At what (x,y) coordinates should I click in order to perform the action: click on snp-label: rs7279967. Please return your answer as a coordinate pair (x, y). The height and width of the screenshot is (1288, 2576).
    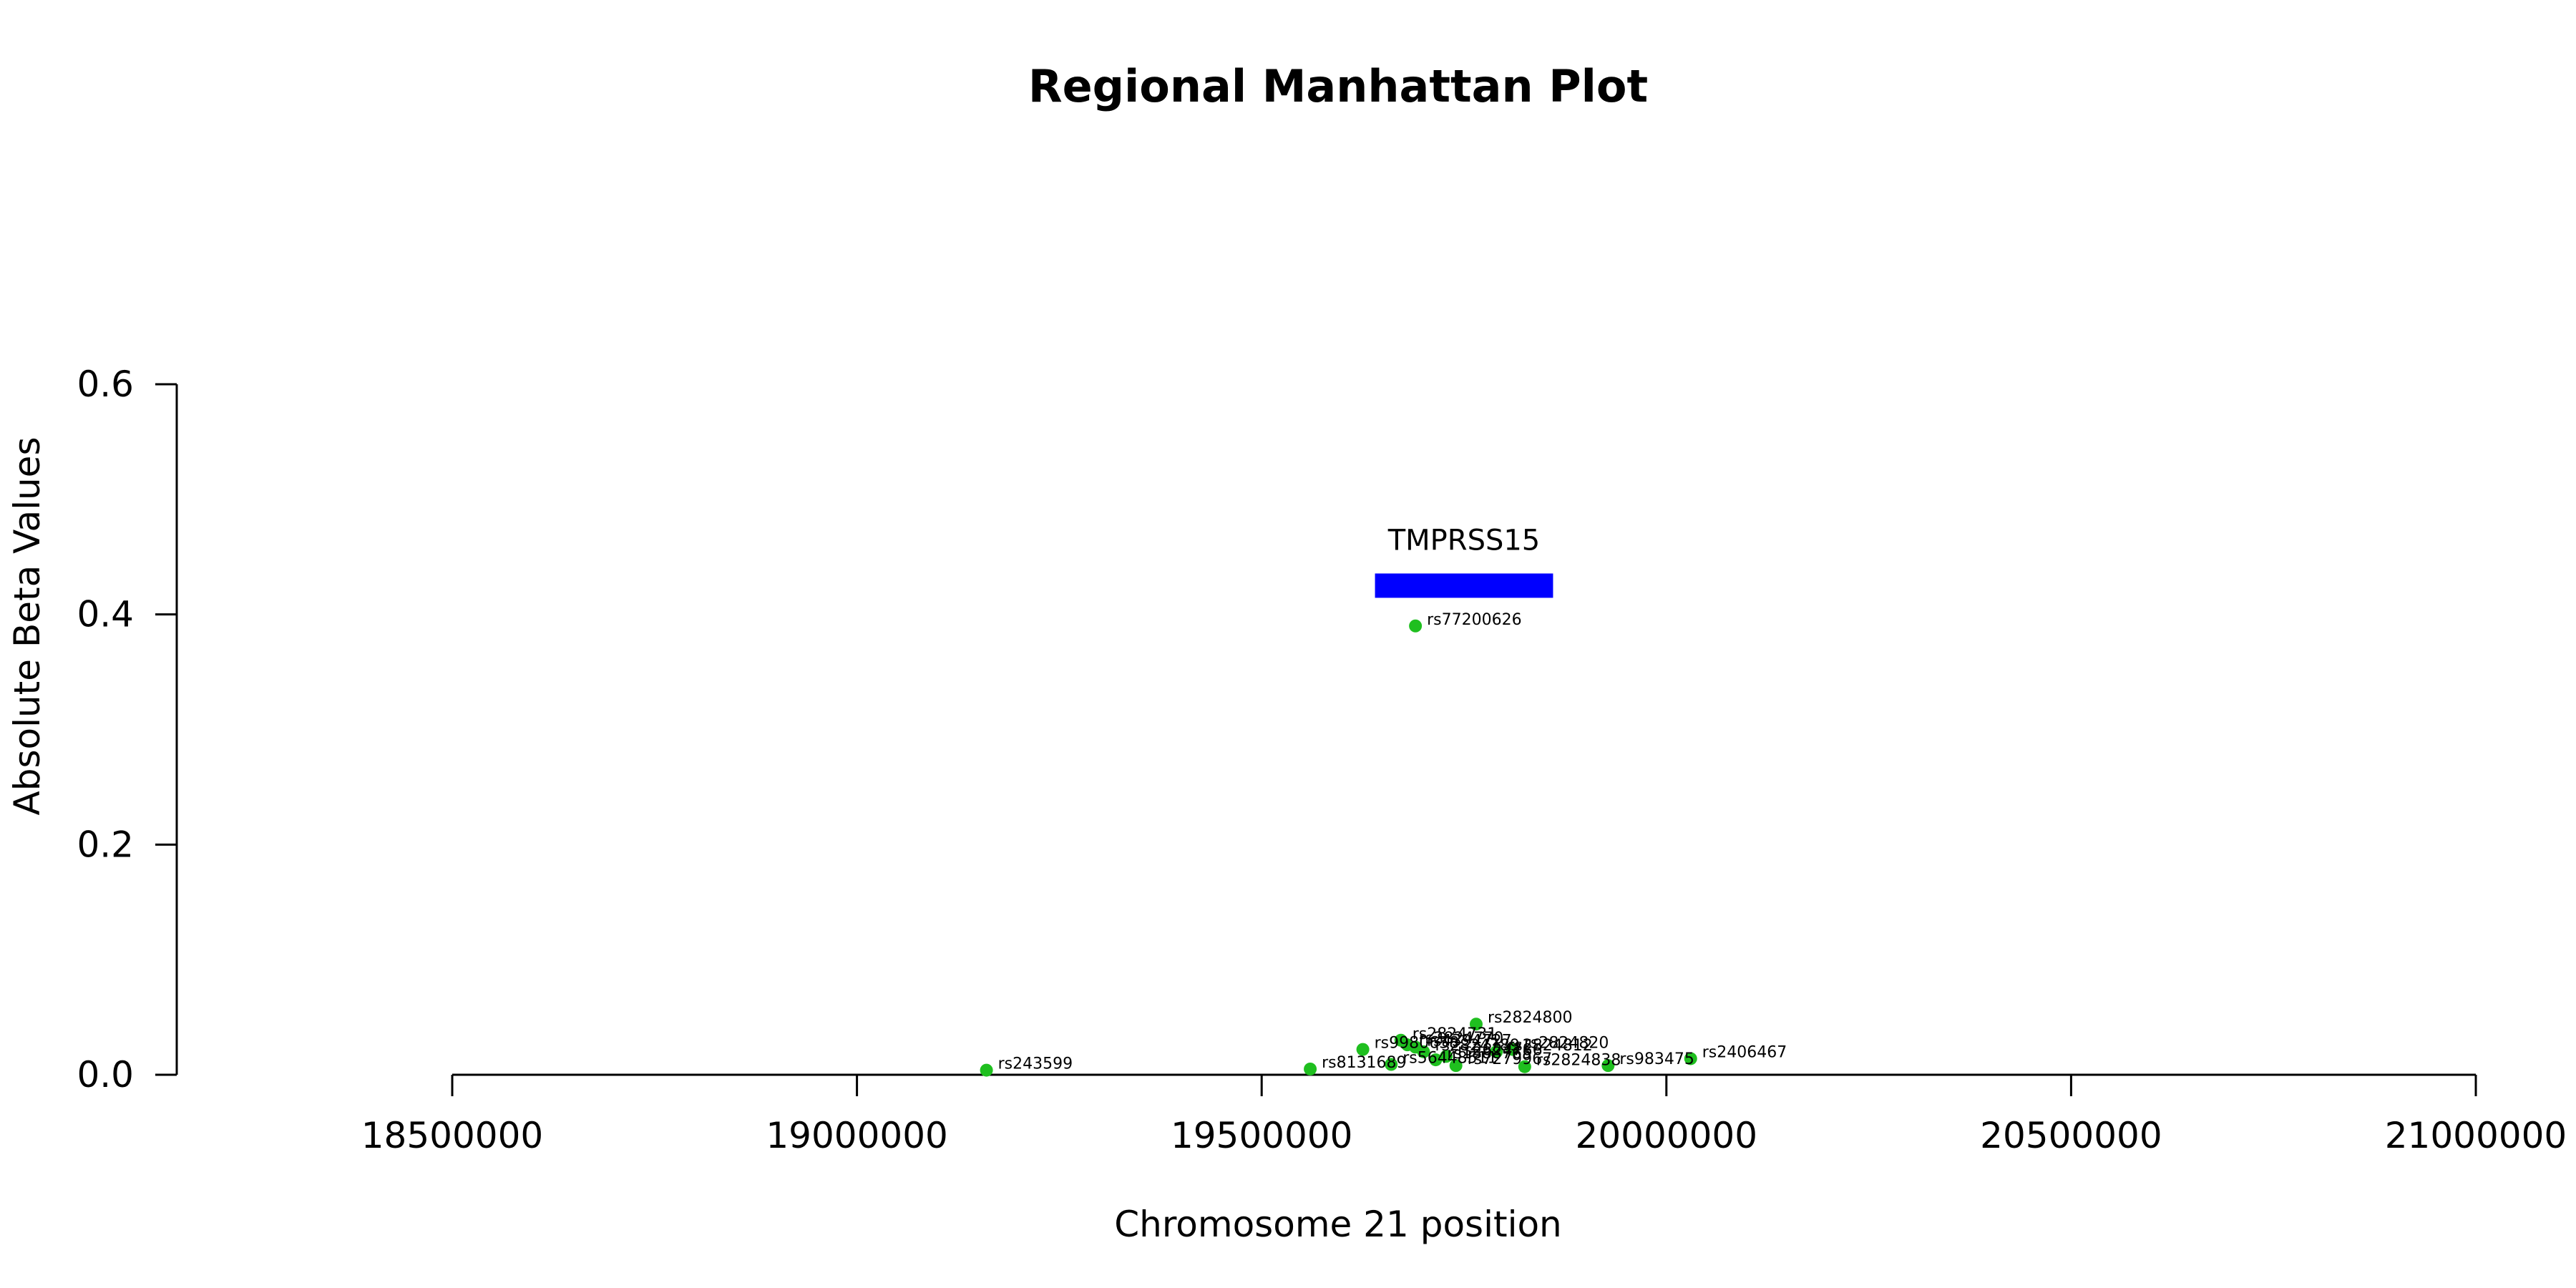
    Looking at the image, I should click on (1510, 1059).